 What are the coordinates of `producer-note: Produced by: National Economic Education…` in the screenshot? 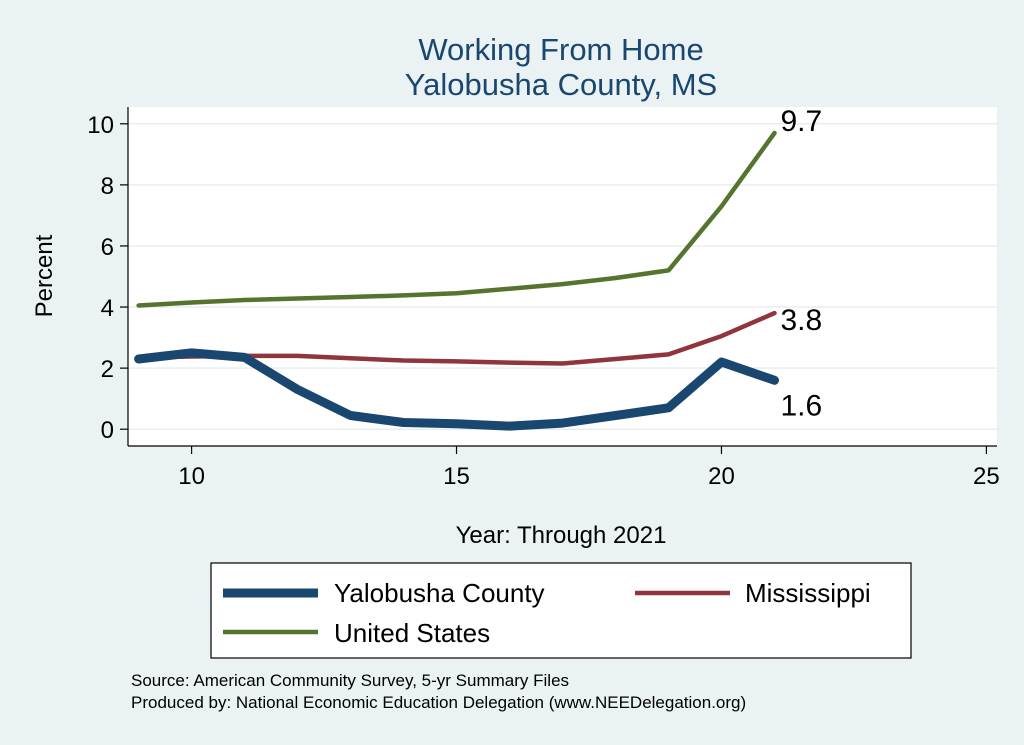 It's located at (438, 702).